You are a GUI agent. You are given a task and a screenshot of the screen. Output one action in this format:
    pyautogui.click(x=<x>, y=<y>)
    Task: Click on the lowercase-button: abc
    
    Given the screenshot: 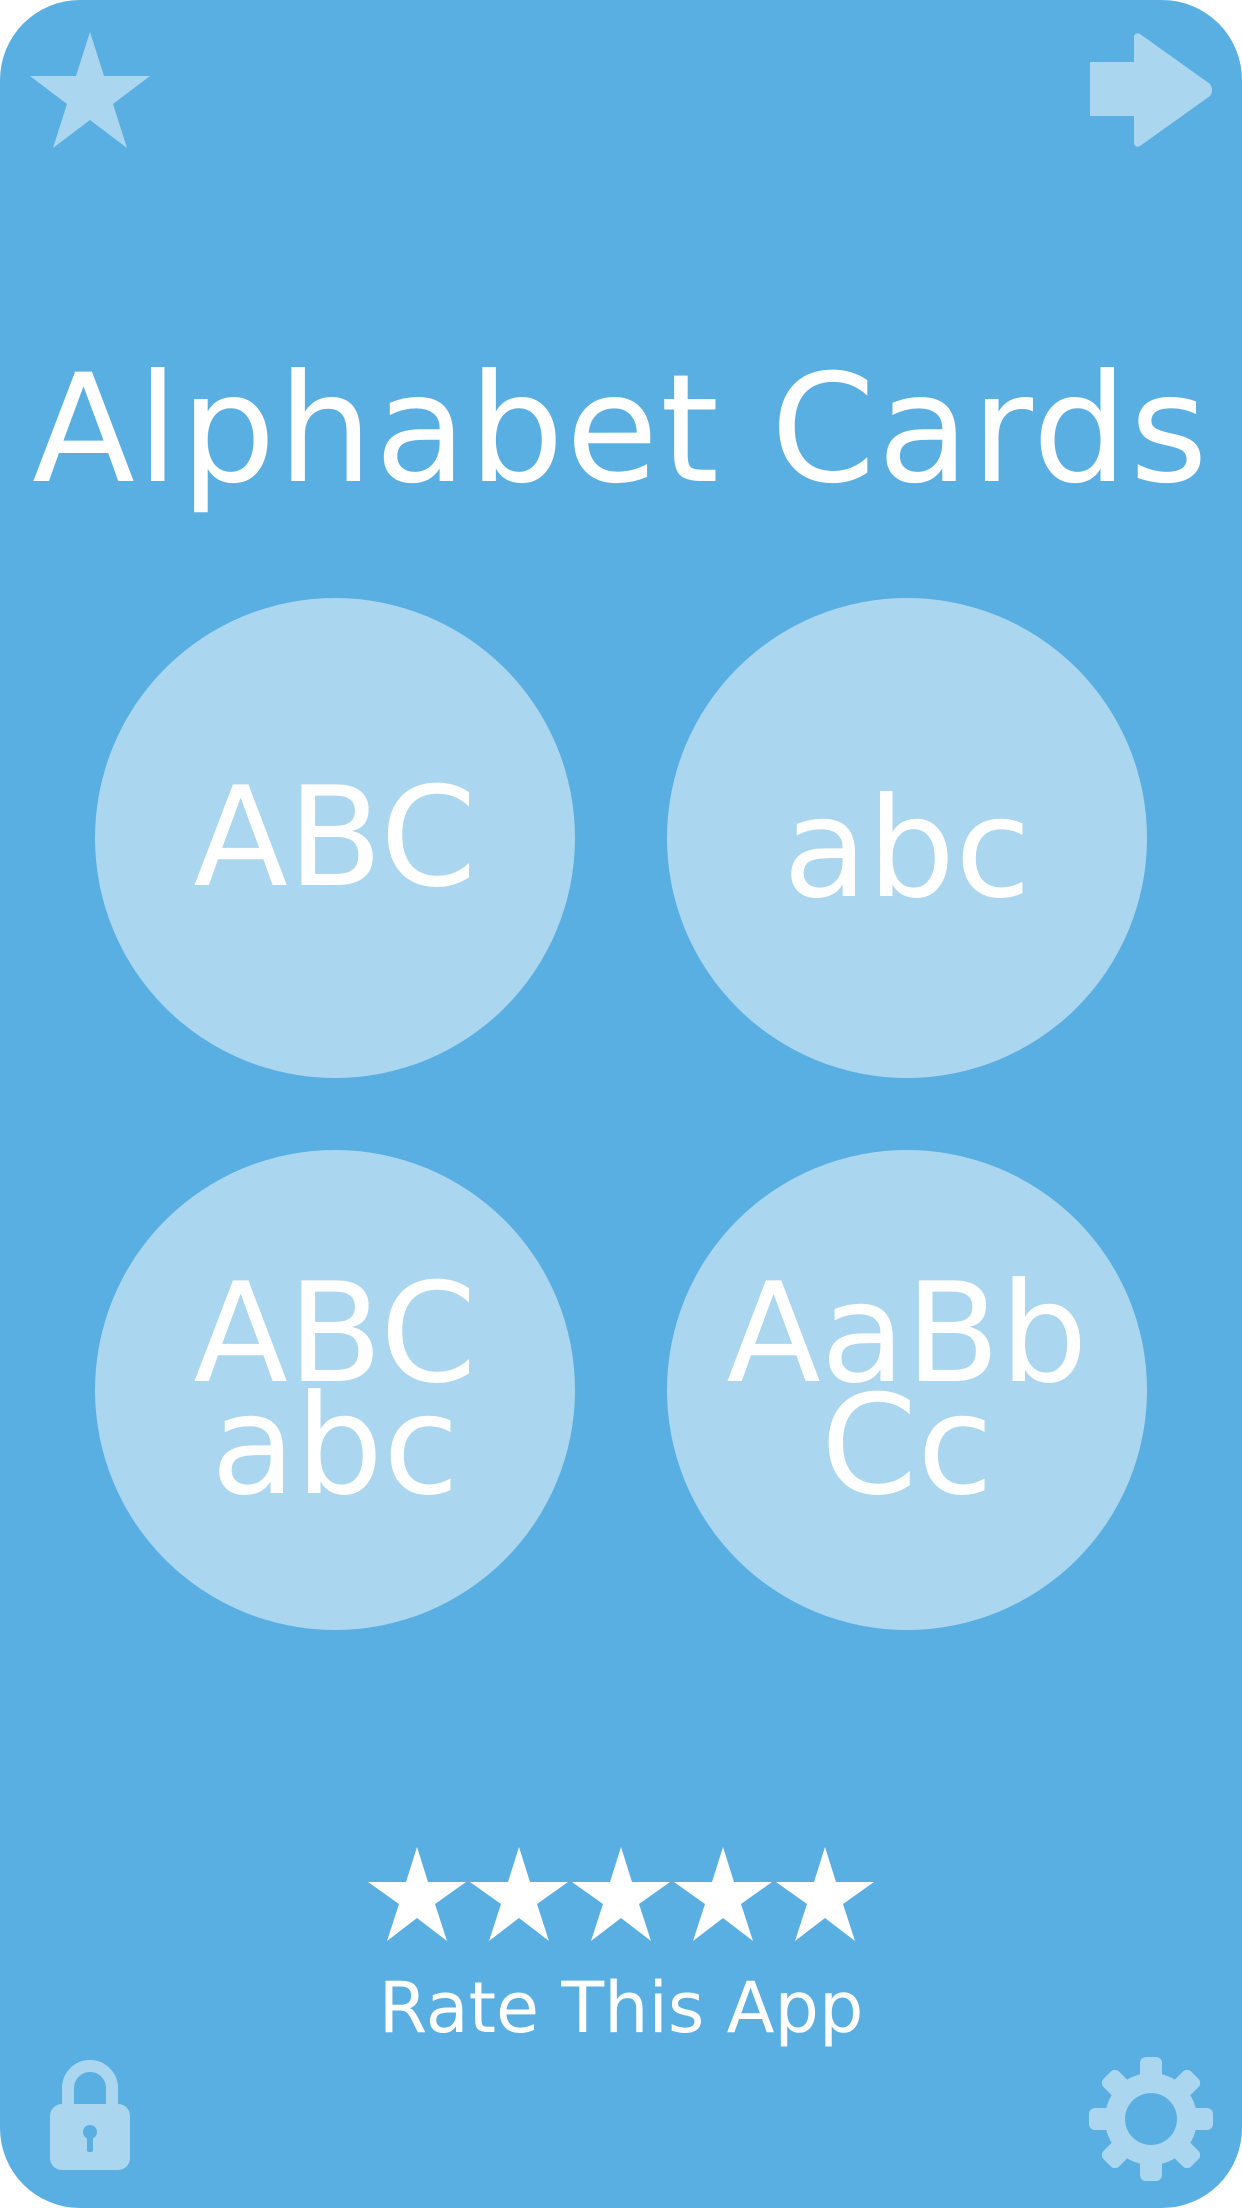 What is the action you would take?
    pyautogui.click(x=907, y=838)
    